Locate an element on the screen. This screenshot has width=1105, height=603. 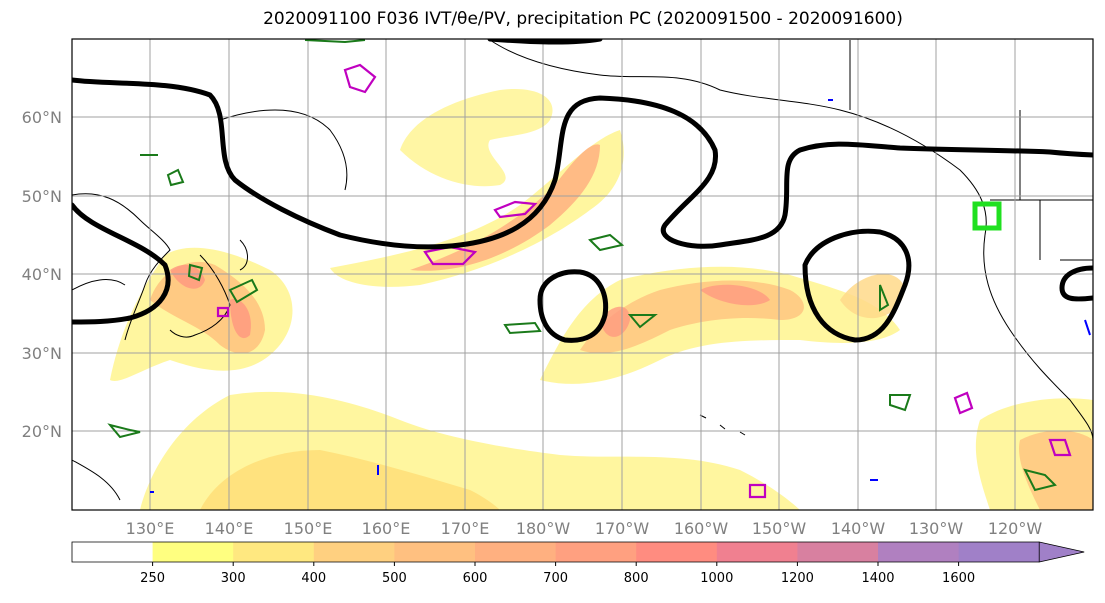
coast-japan is located at coordinates (208, 288).